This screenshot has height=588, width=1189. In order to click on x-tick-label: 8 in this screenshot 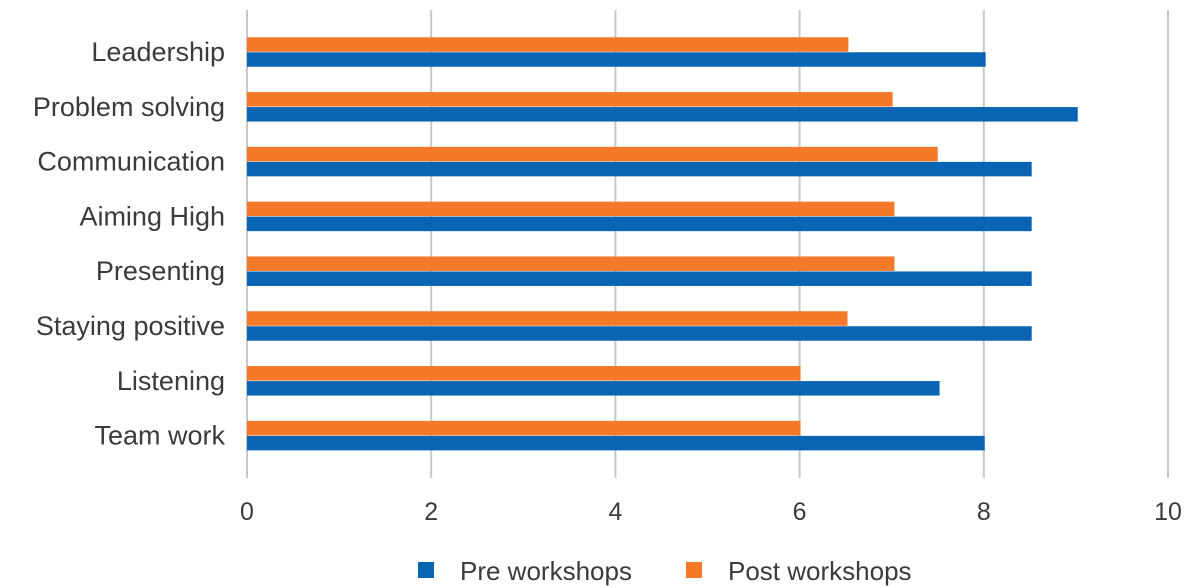, I will do `click(984, 512)`.